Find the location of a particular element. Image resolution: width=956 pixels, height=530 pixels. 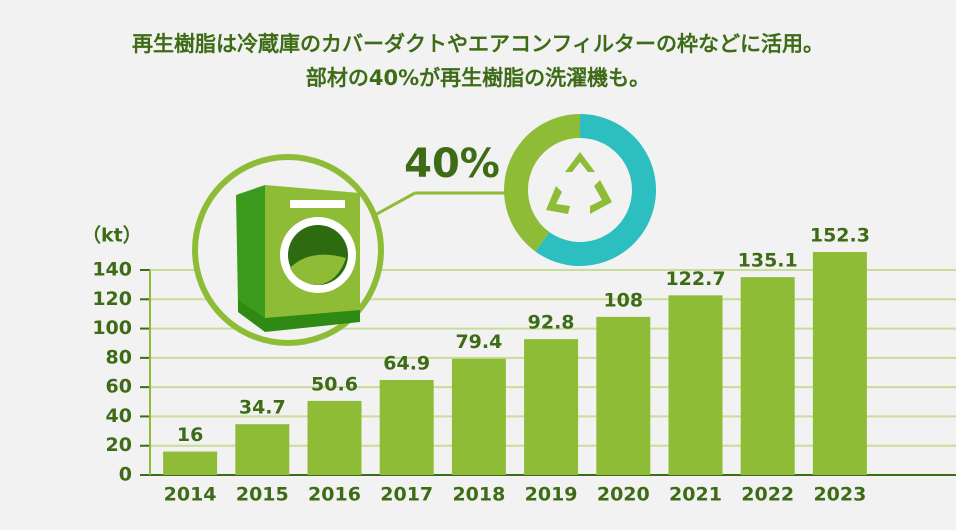

x-tick-label: 2022 is located at coordinates (767, 495).